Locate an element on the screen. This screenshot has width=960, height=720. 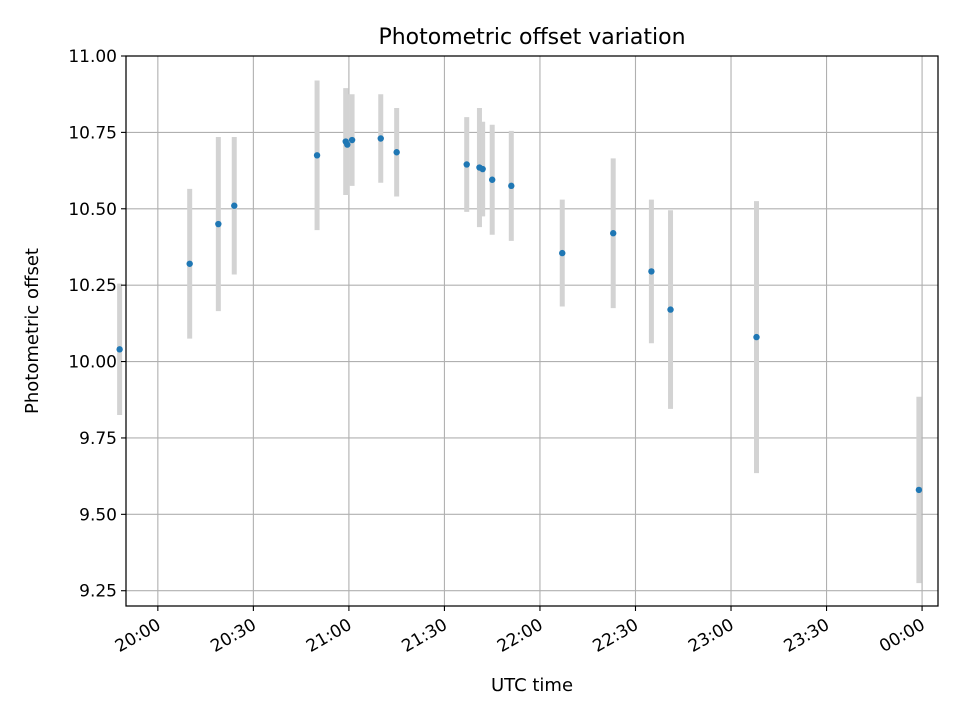
x-tick-label: 21:00 is located at coordinates (329, 636).